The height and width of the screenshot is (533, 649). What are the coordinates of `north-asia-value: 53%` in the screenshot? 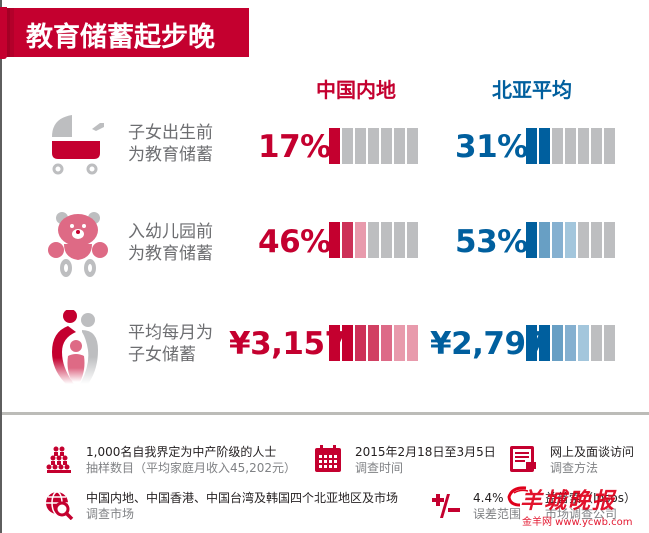 It's located at (491, 242).